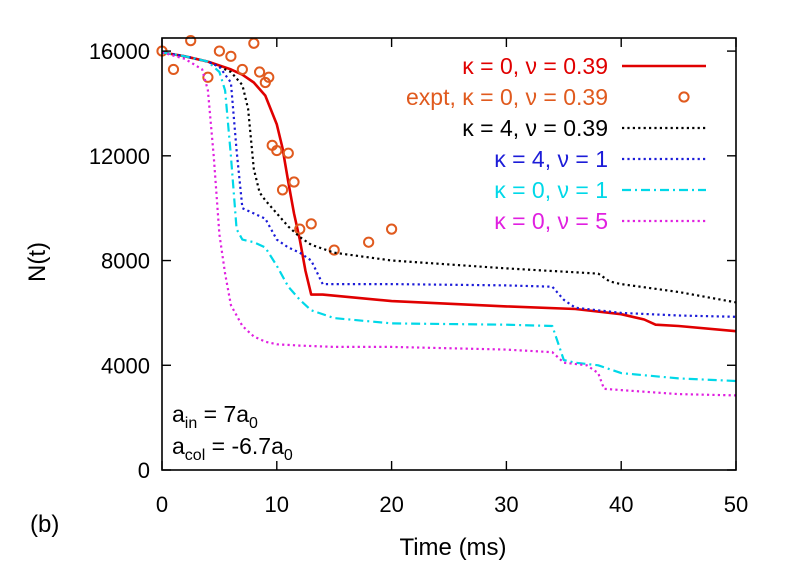  Describe the element at coordinates (277, 504) in the screenshot. I see `x-tick-label: 10` at that location.